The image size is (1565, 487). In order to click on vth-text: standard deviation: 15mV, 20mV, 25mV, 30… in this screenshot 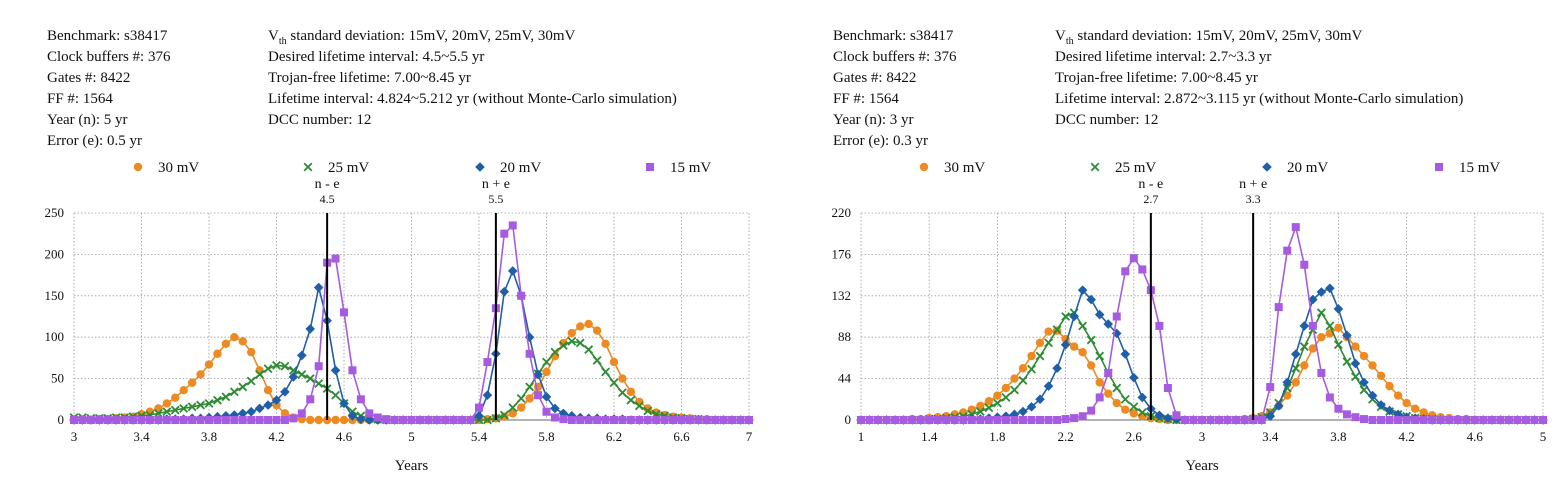, I will do `click(431, 36)`.